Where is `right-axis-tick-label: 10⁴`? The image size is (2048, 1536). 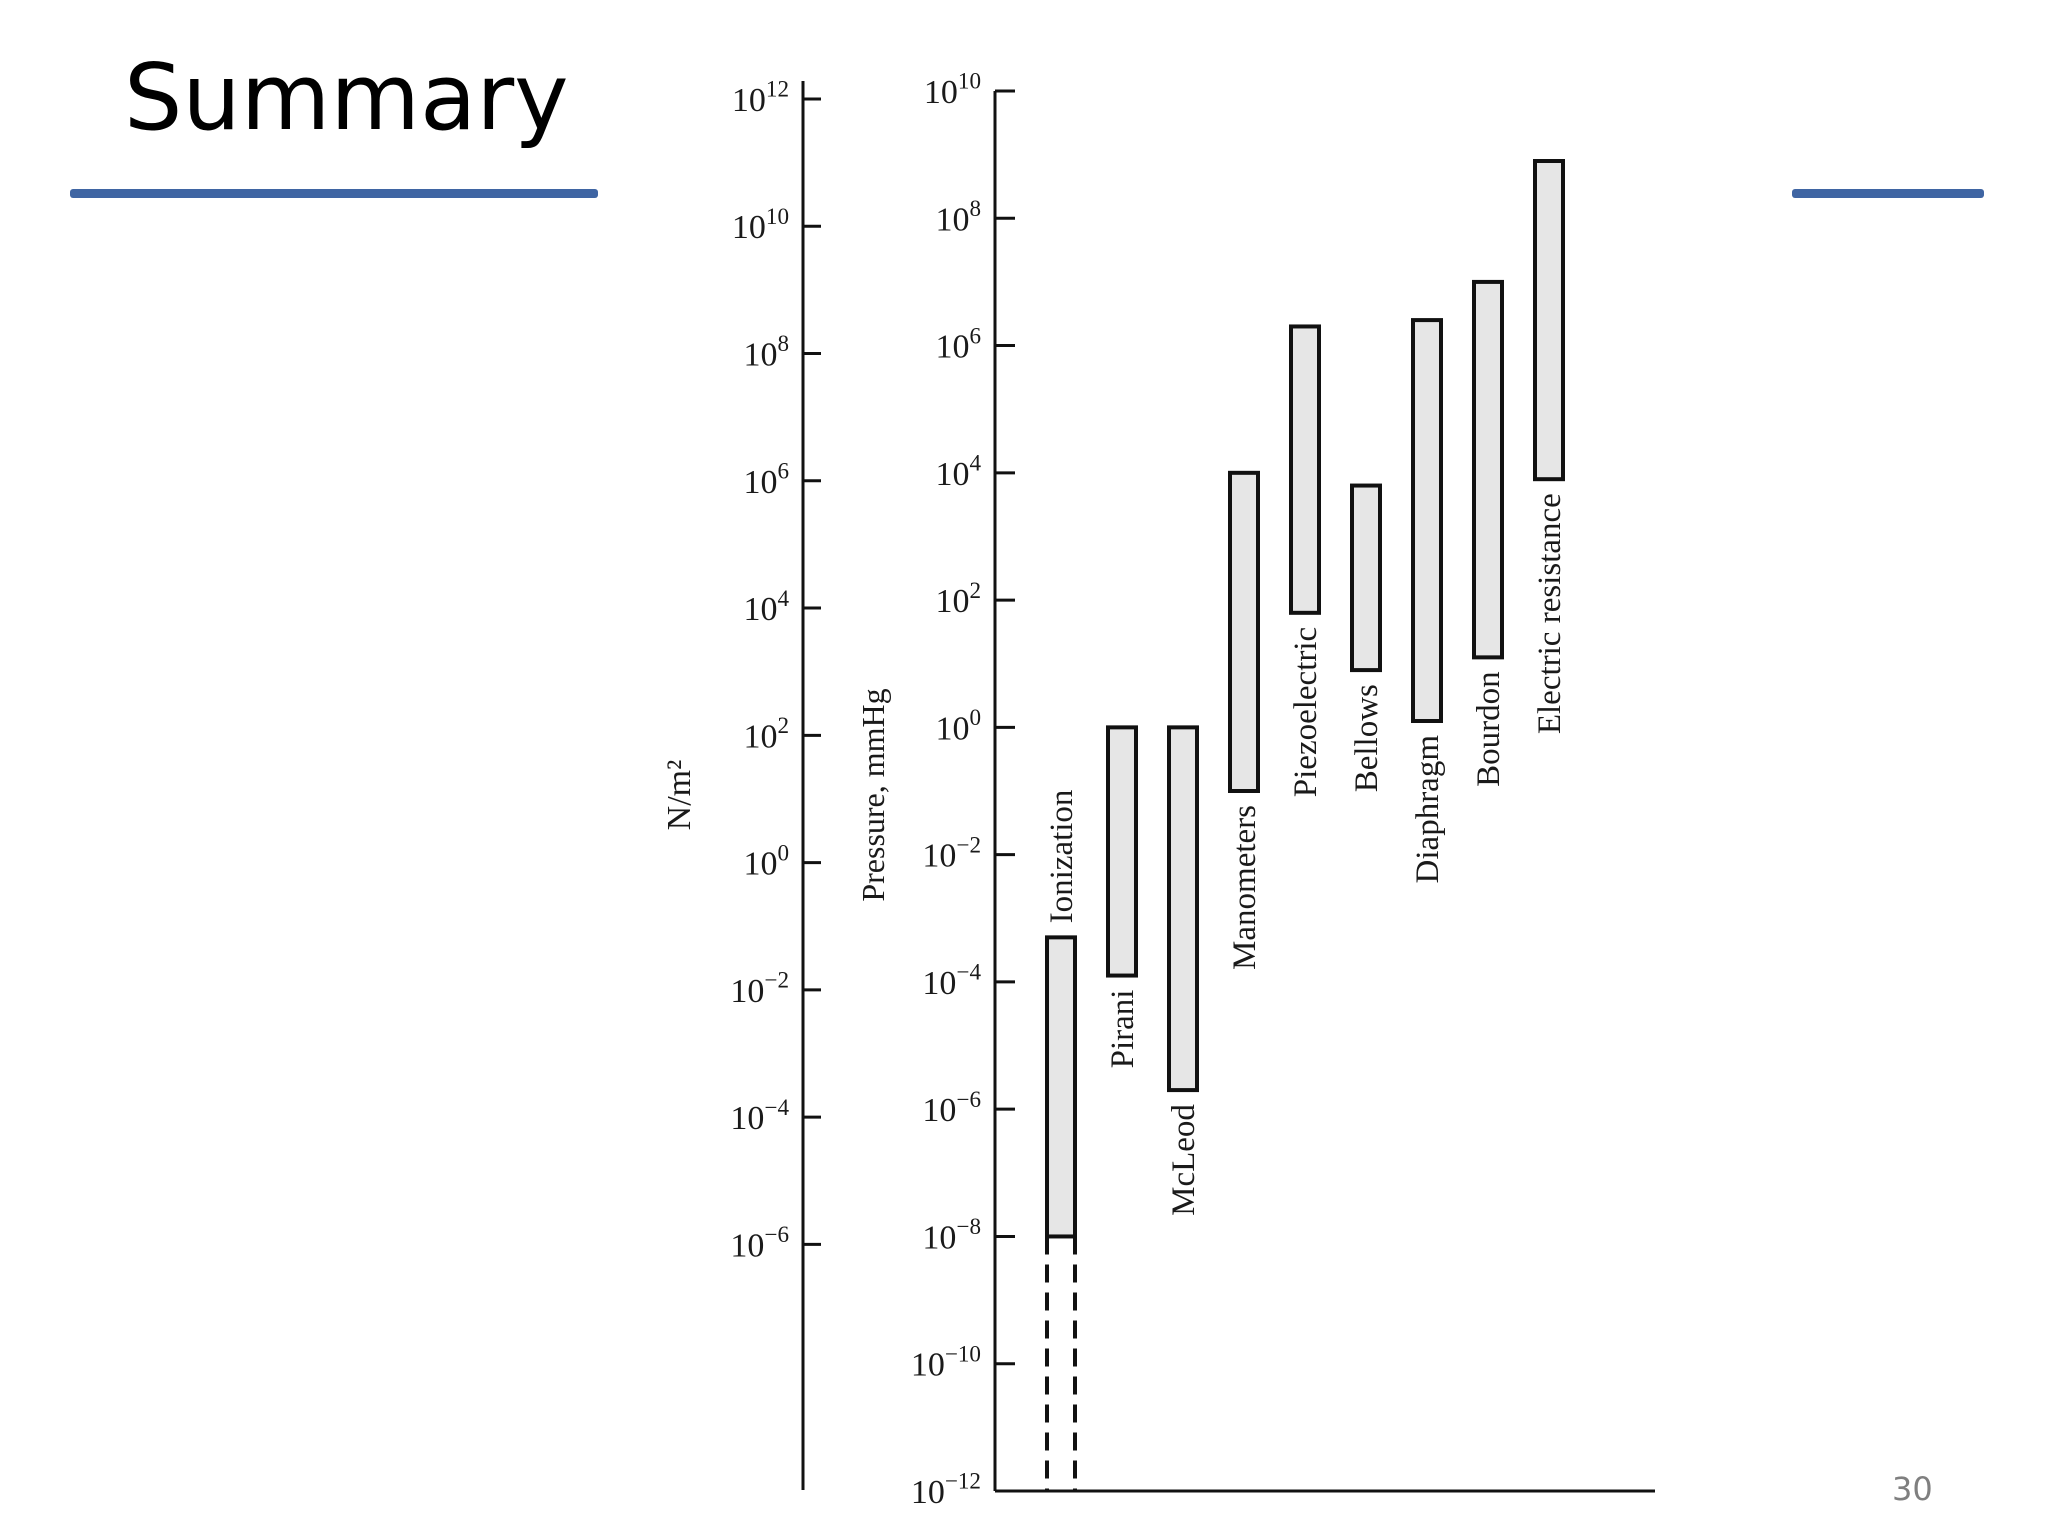
right-axis-tick-label: 10⁴ is located at coordinates (958, 472).